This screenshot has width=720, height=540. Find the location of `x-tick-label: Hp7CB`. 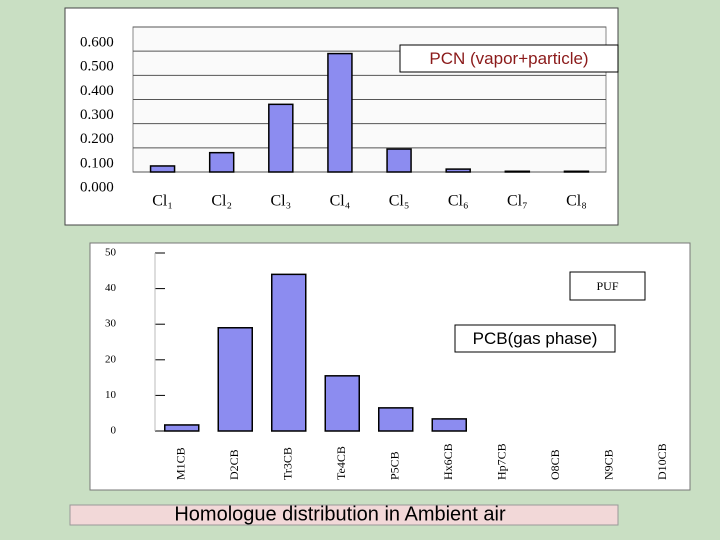

x-tick-label: Hp7CB is located at coordinates (502, 461).